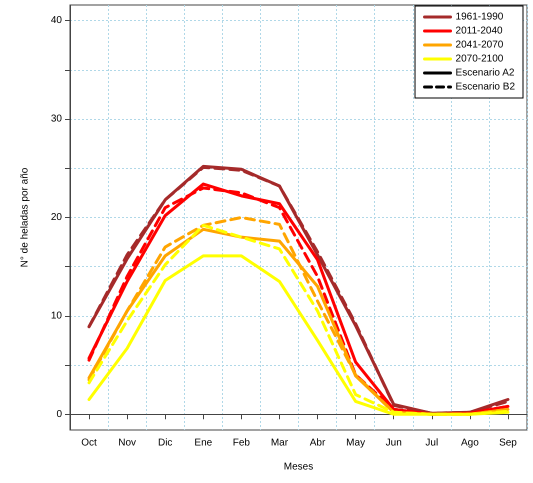 This screenshot has height=483, width=533. What do you see at coordinates (56, 20) in the screenshot?
I see `y-tick-label: 40` at bounding box center [56, 20].